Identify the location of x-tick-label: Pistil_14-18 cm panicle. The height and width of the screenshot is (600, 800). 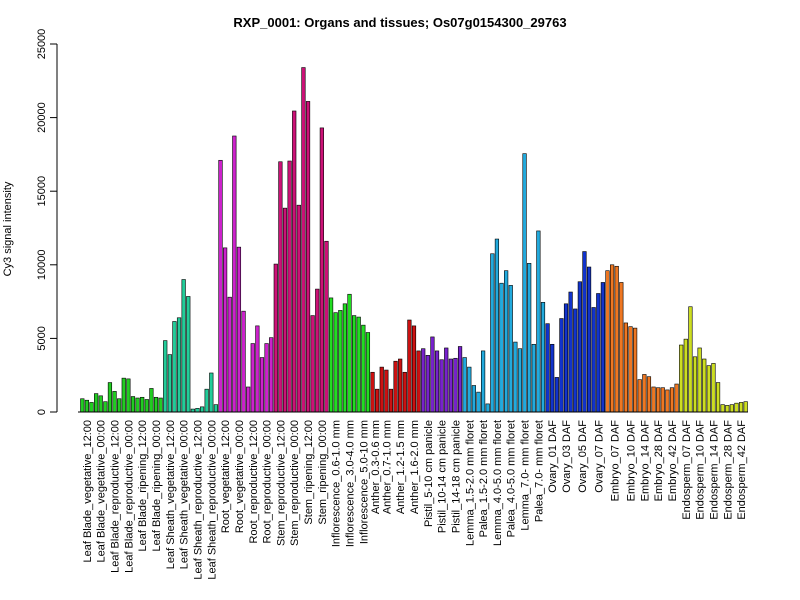
(456, 476).